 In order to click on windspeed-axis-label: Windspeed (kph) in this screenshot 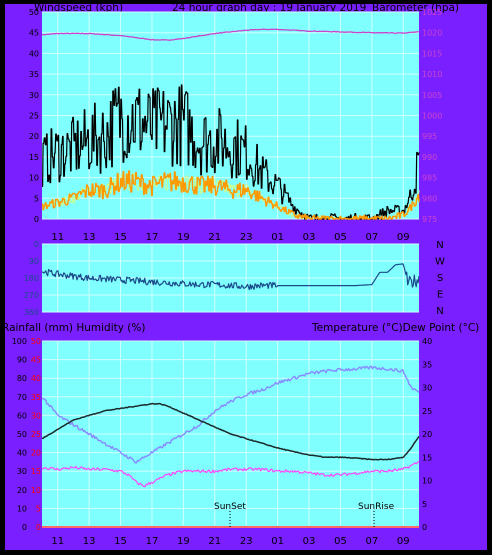, I will do `click(78, 8)`.